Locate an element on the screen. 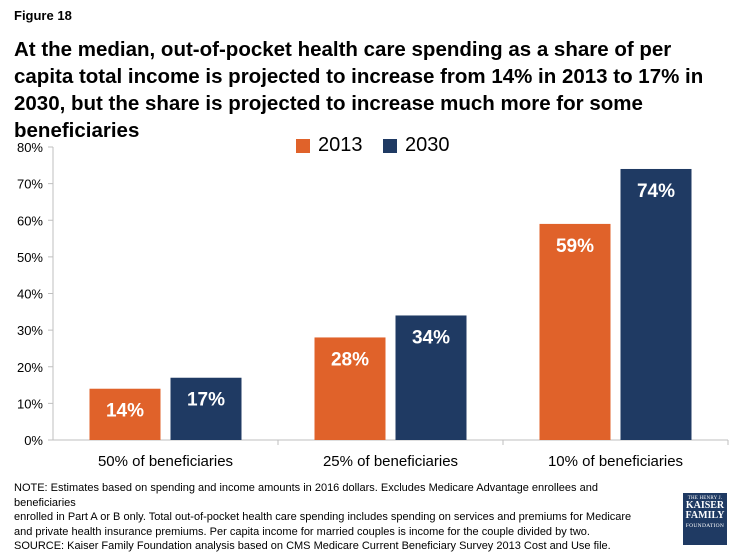 The width and height of the screenshot is (735, 554). legend-item-2013: 2013 is located at coordinates (329, 145).